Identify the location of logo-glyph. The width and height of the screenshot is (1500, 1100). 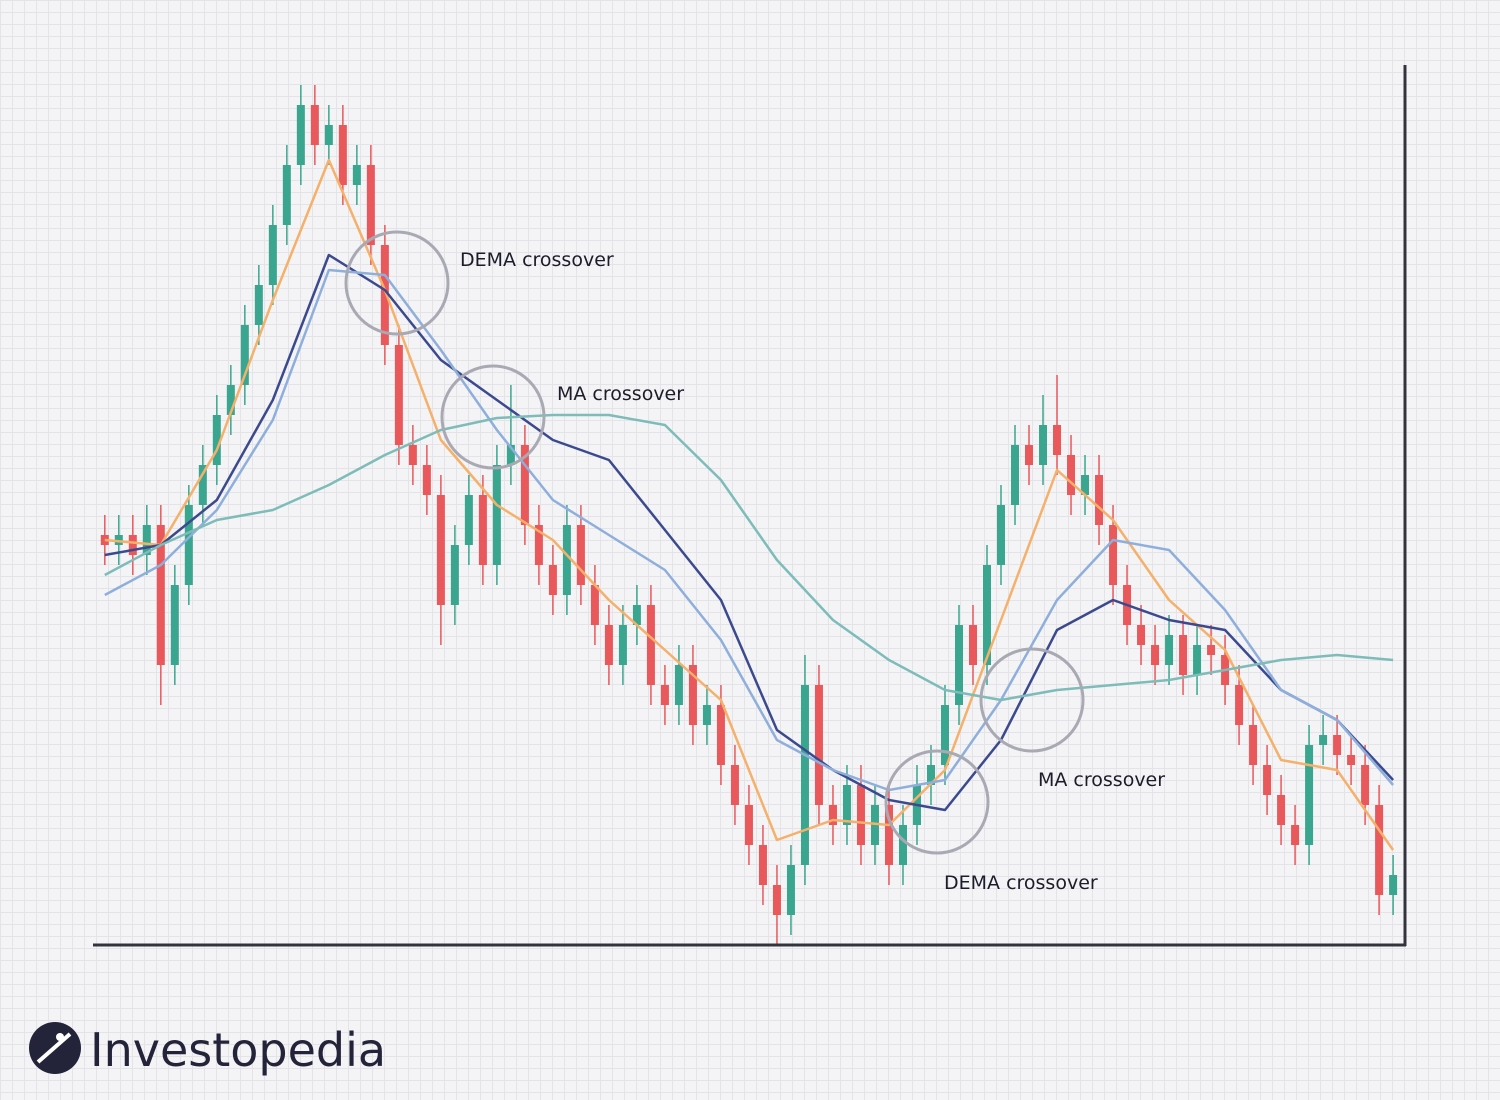
(54, 1048).